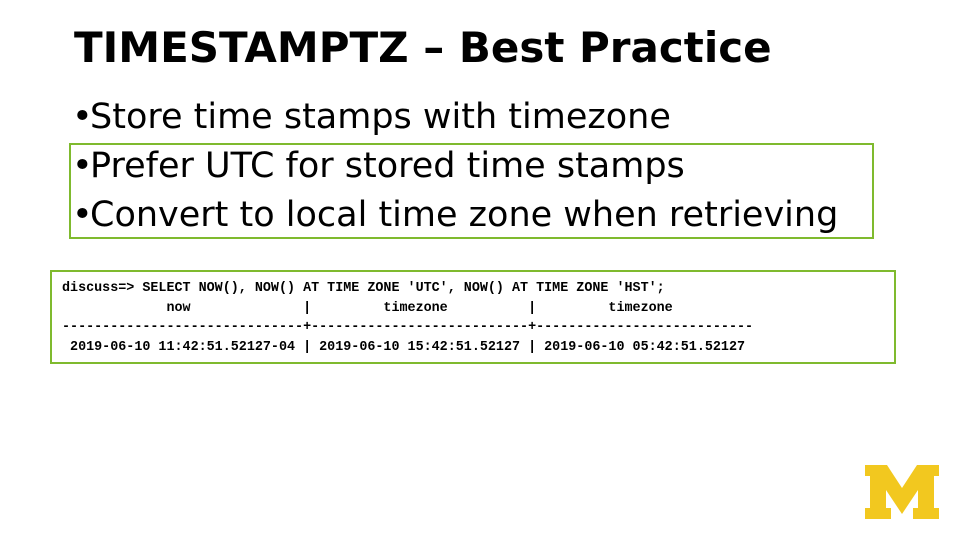 This screenshot has width=960, height=540. What do you see at coordinates (471, 191) in the screenshot?
I see `highlight-box` at bounding box center [471, 191].